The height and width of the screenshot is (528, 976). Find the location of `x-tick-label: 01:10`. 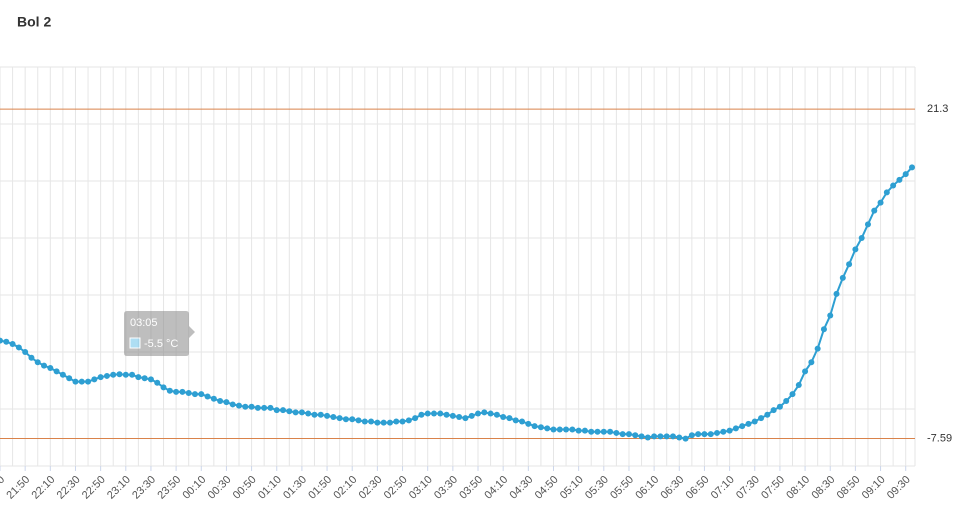

x-tick-label: 01:10 is located at coordinates (270, 488).